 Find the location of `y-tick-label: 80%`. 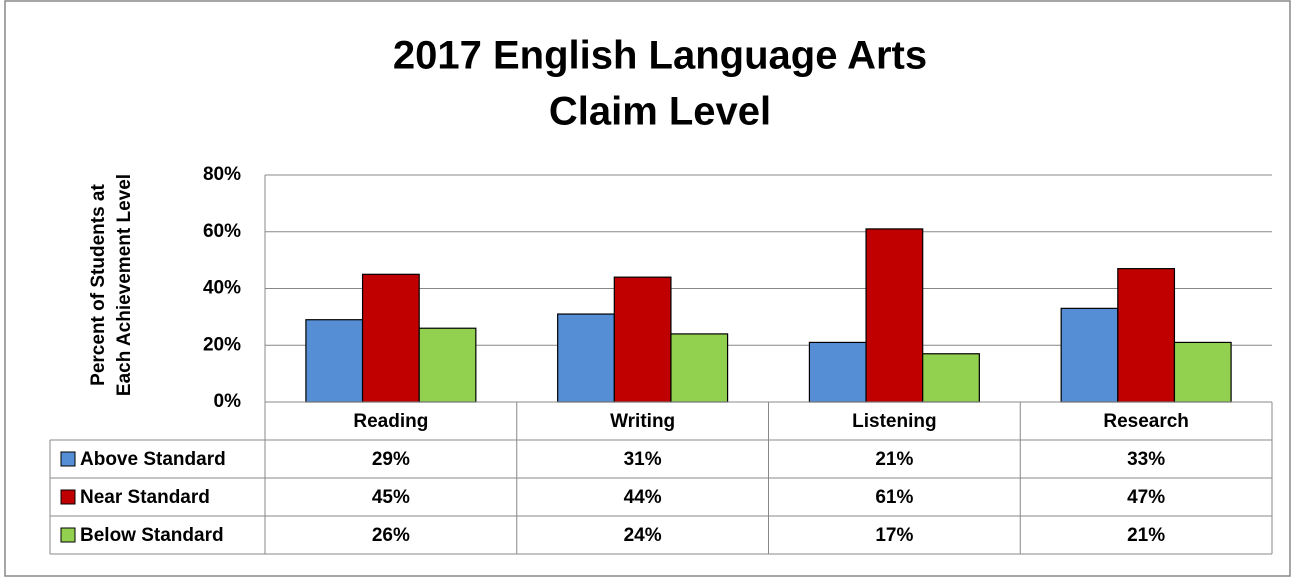

y-tick-label: 80% is located at coordinates (222, 174).